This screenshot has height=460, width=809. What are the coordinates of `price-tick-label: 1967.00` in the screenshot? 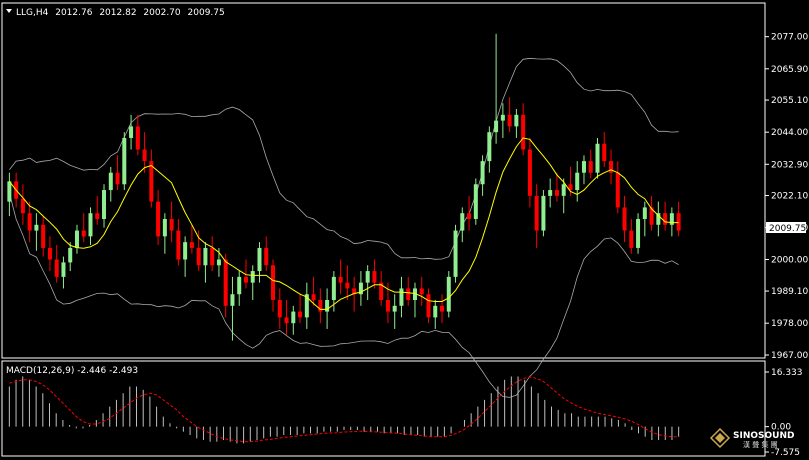 It's located at (789, 356).